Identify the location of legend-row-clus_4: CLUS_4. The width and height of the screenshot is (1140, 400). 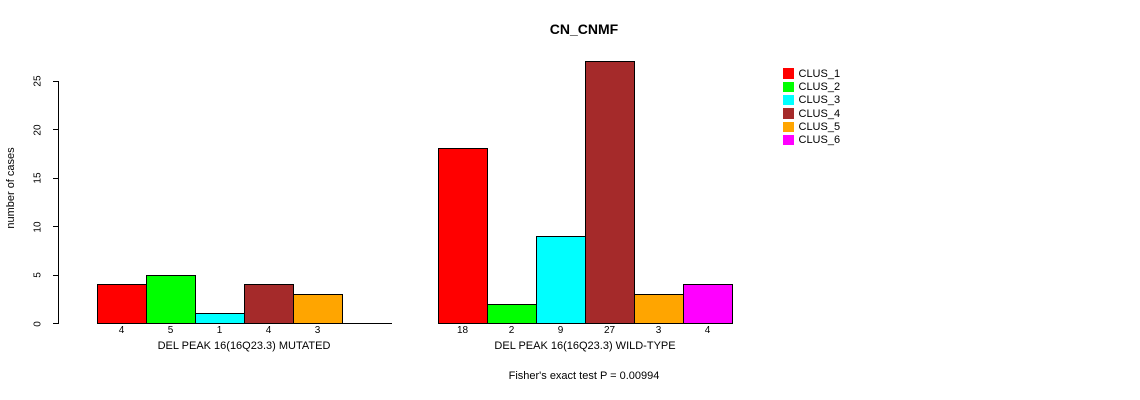
(811, 113).